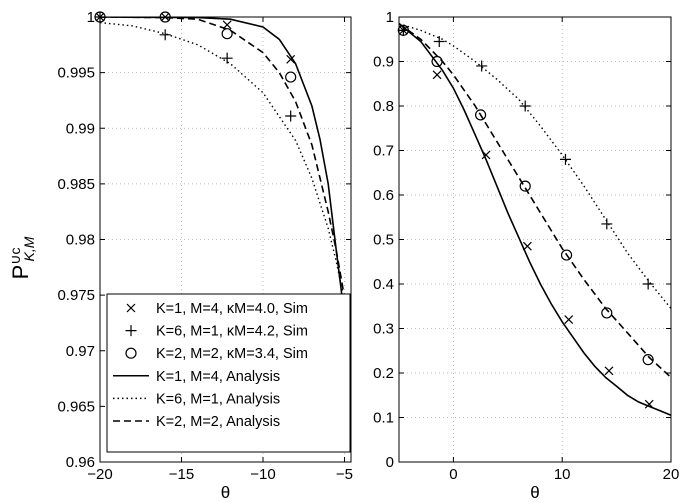  I want to click on y-tick-label: 0.96, so click(80, 462).